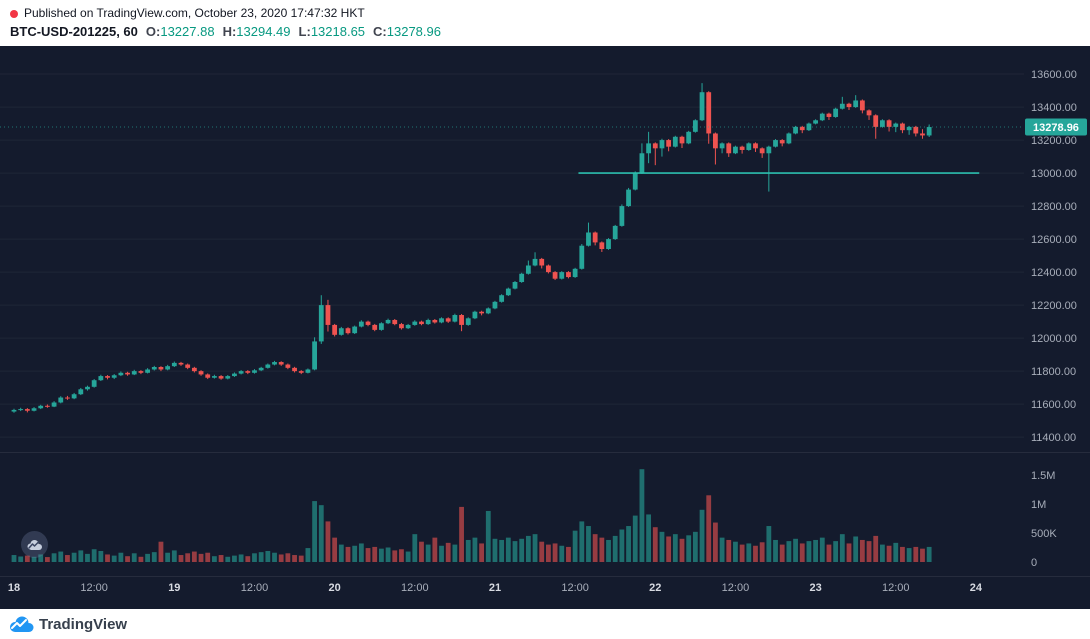  I want to click on footer: TradingView, so click(545, 624).